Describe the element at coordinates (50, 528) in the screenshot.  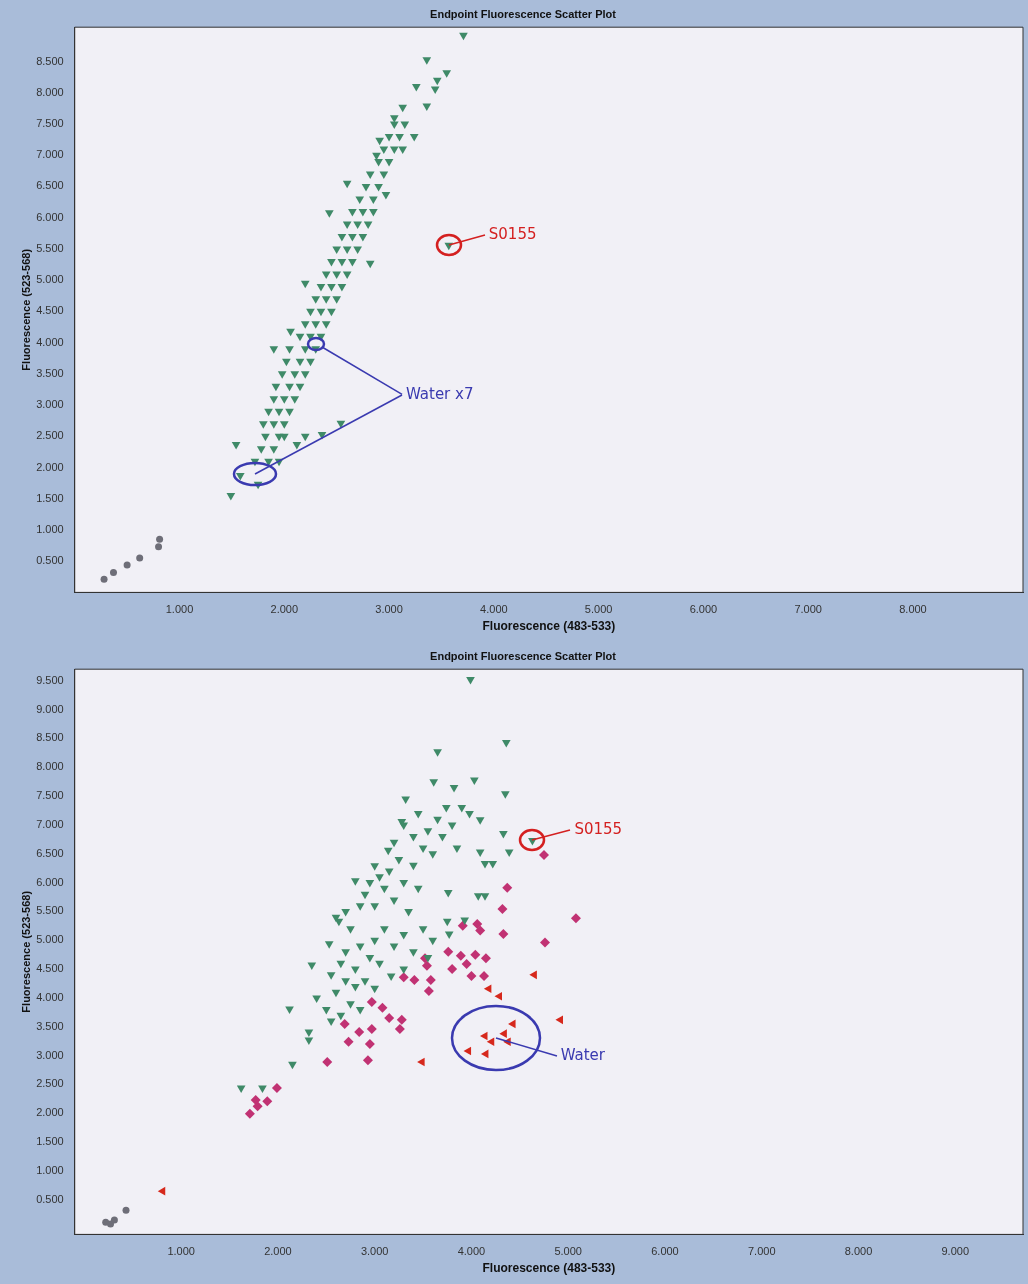
I see `y-tick-label: 1.000` at that location.